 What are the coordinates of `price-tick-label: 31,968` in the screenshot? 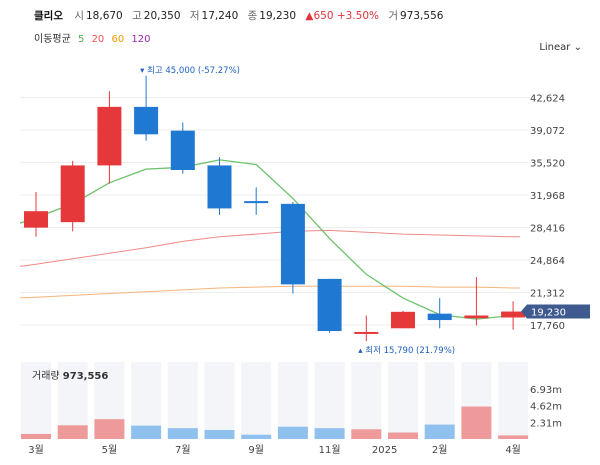 It's located at (547, 196).